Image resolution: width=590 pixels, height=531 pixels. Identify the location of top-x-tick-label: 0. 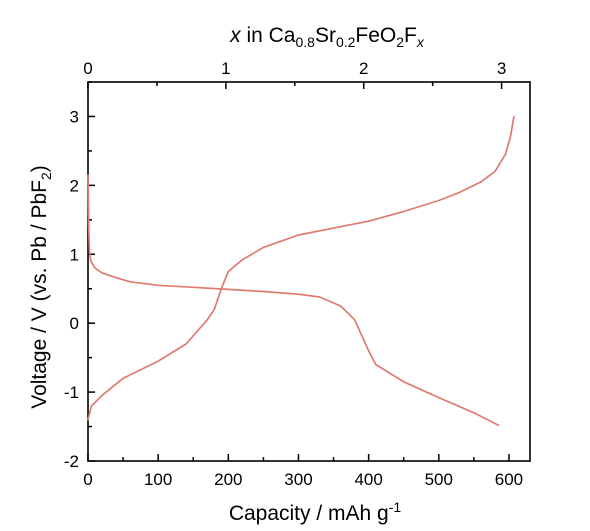
(87, 68).